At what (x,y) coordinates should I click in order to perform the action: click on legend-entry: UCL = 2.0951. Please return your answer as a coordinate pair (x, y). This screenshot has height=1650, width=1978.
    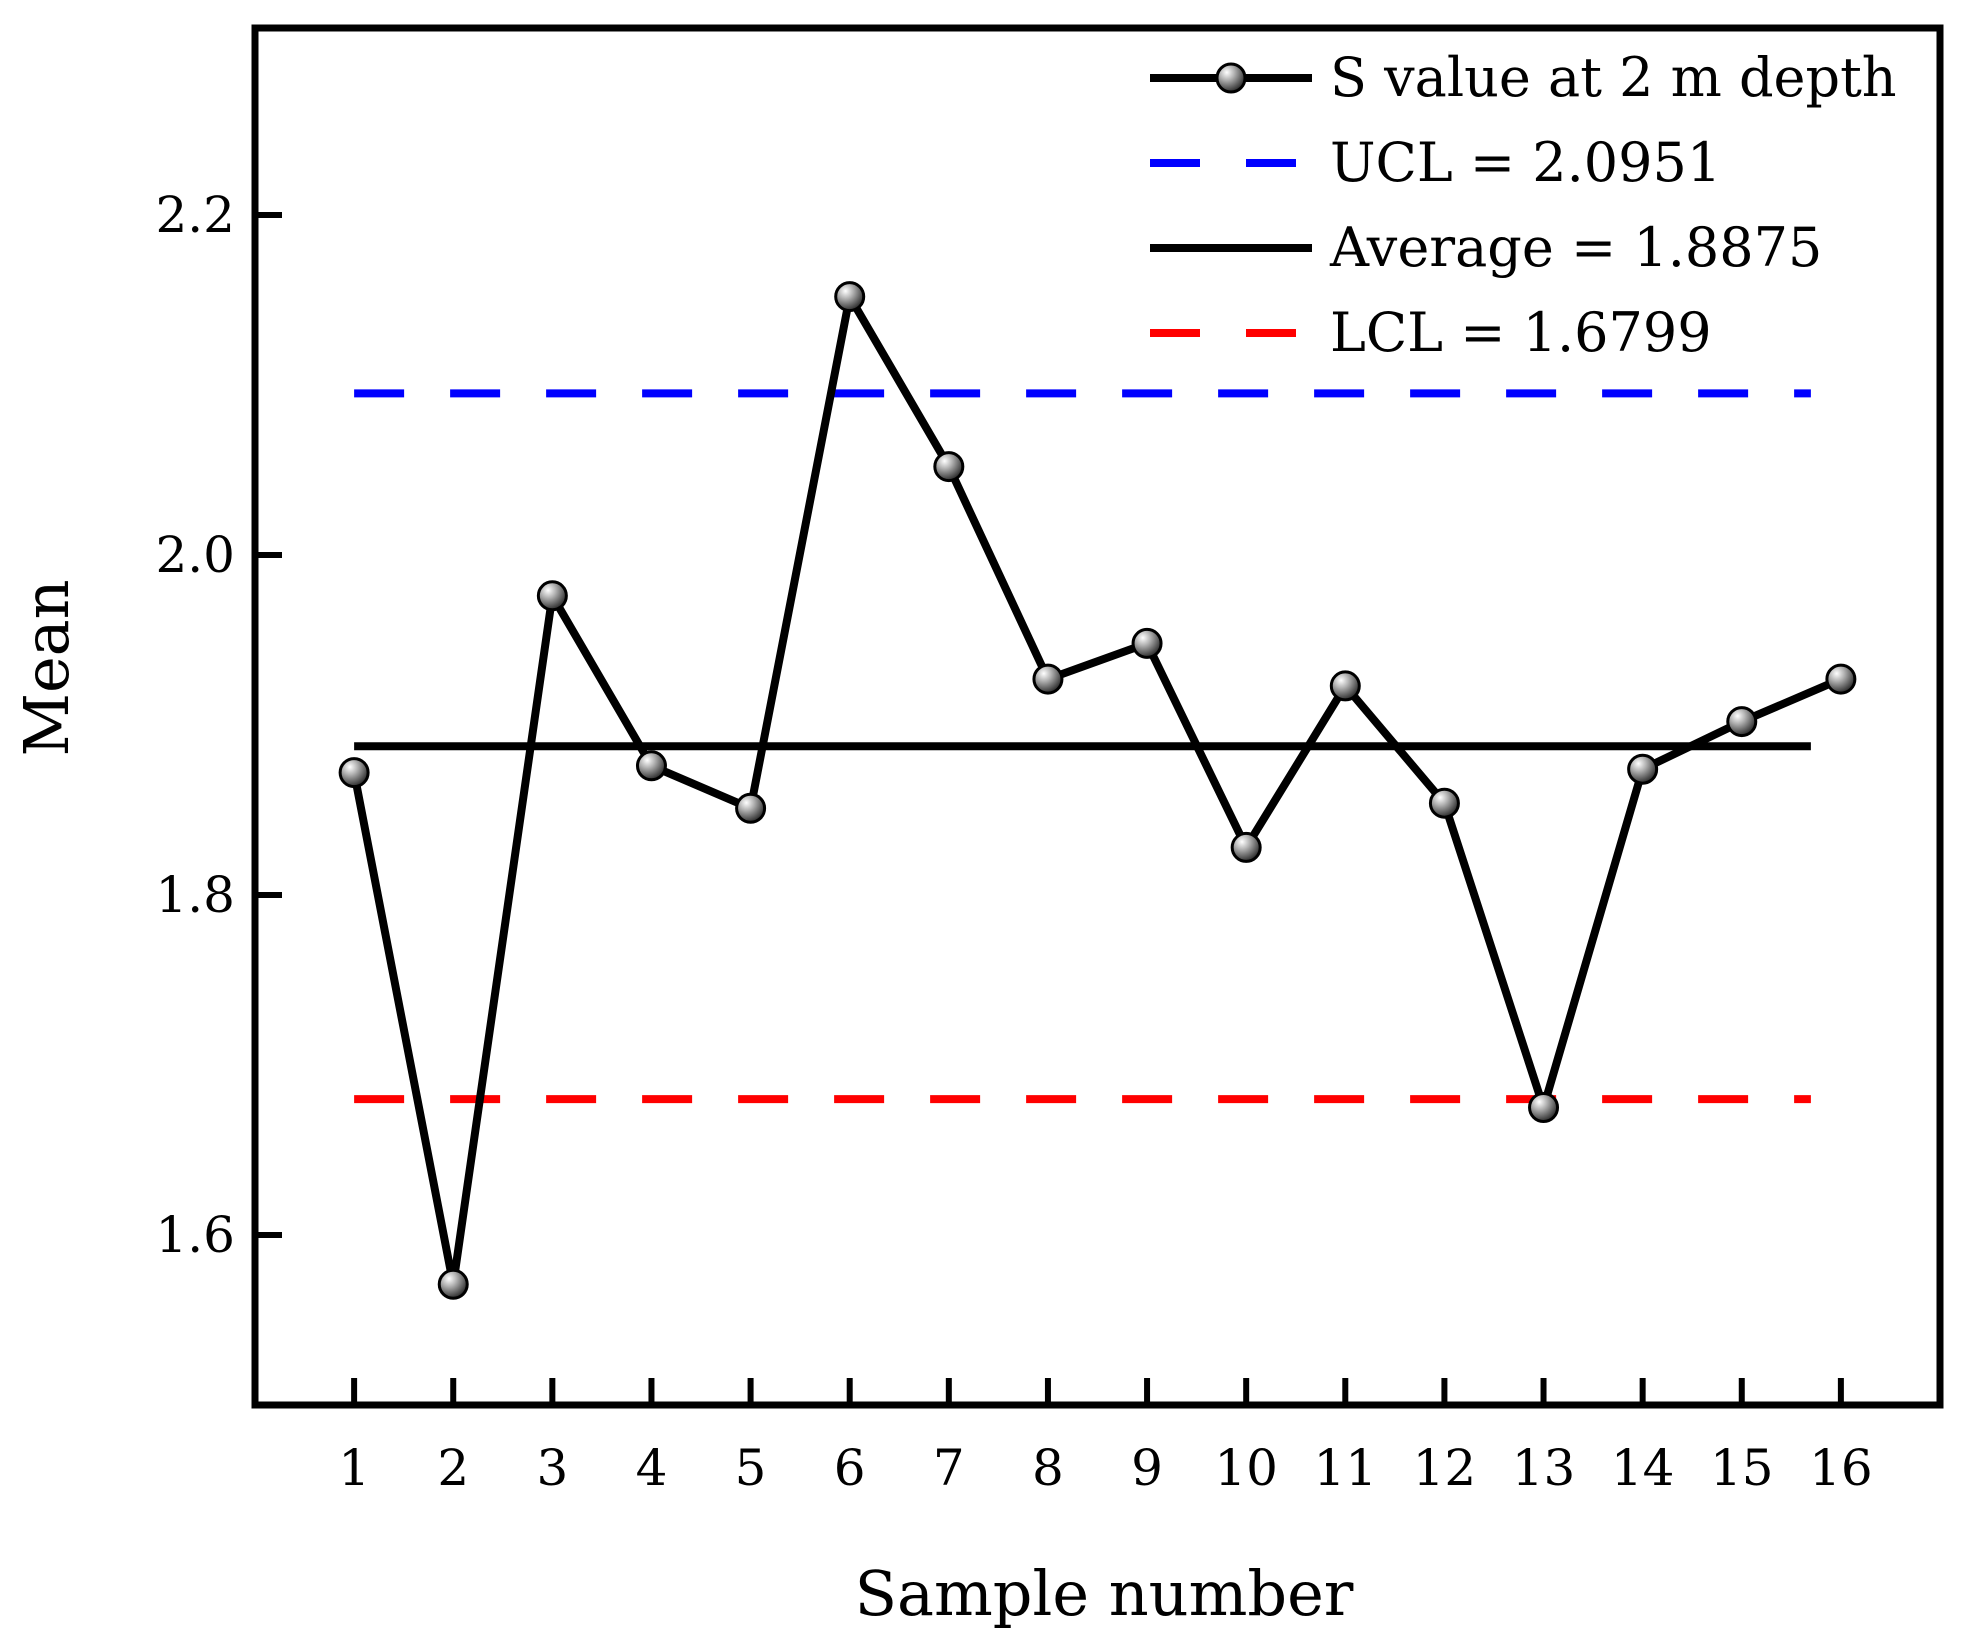
    Looking at the image, I should click on (1435, 162).